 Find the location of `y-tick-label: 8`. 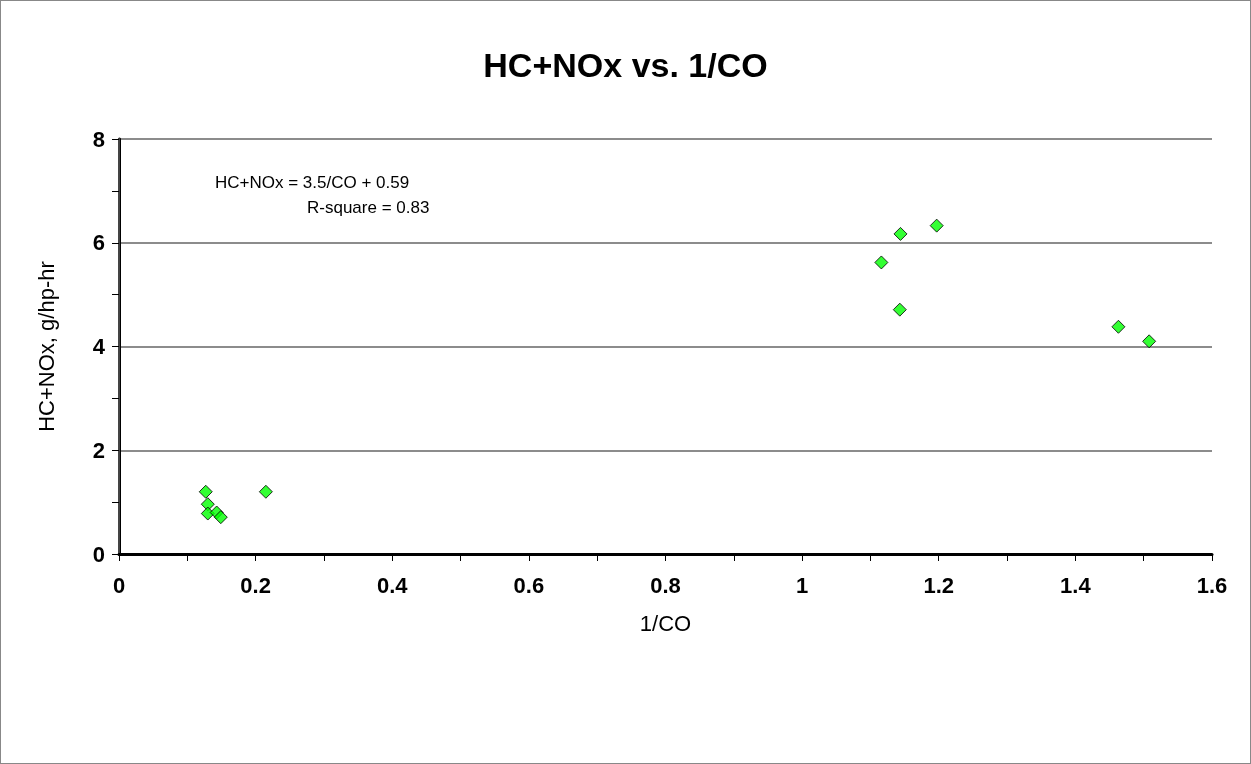

y-tick-label: 8 is located at coordinates (98, 139).